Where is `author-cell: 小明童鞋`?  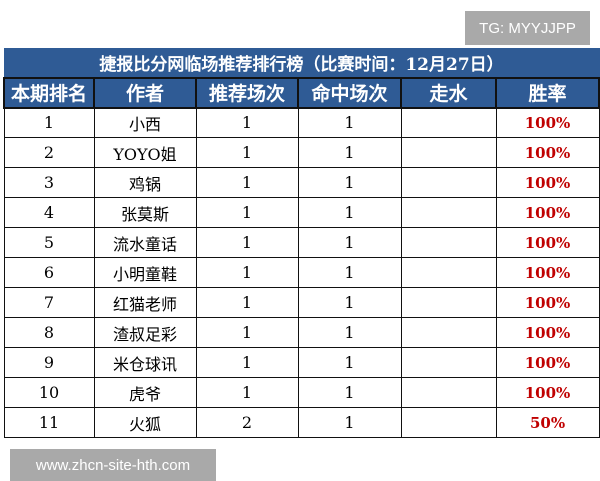 author-cell: 小明童鞋 is located at coordinates (145, 272).